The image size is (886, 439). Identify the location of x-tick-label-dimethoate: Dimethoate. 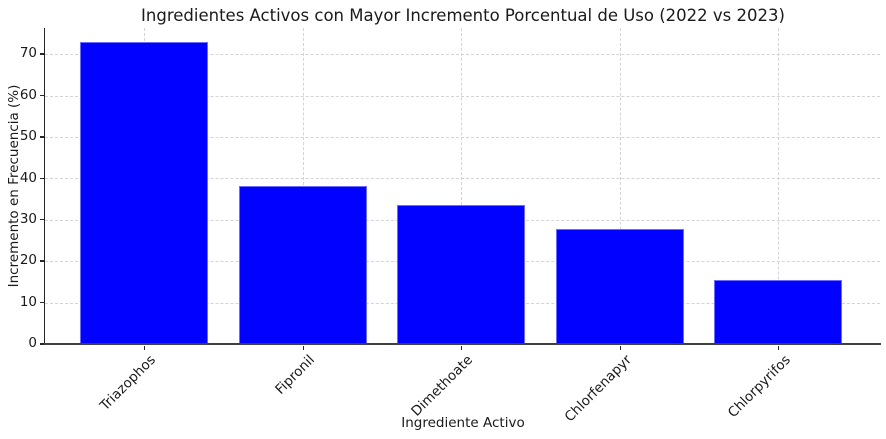
(442, 386).